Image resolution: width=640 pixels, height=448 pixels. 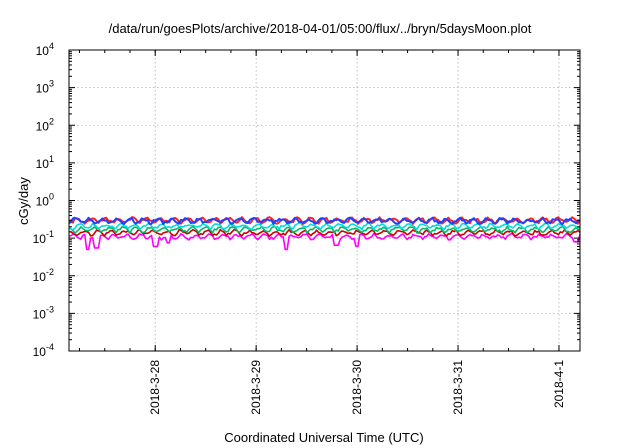 What do you see at coordinates (45, 200) in the screenshot?
I see `y-tick-label: 10⁰` at bounding box center [45, 200].